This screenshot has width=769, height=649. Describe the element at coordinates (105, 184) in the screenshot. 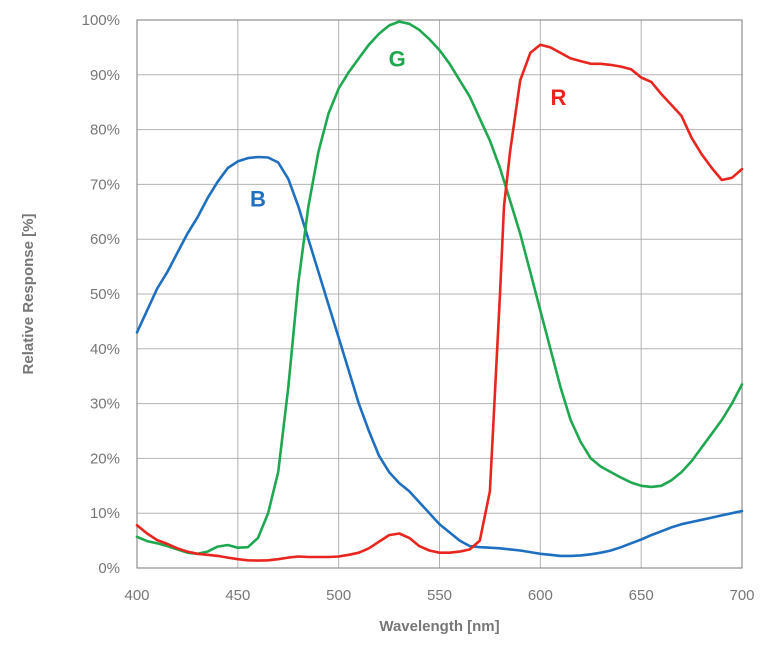

I see `y-tick-label-70: 70%` at that location.